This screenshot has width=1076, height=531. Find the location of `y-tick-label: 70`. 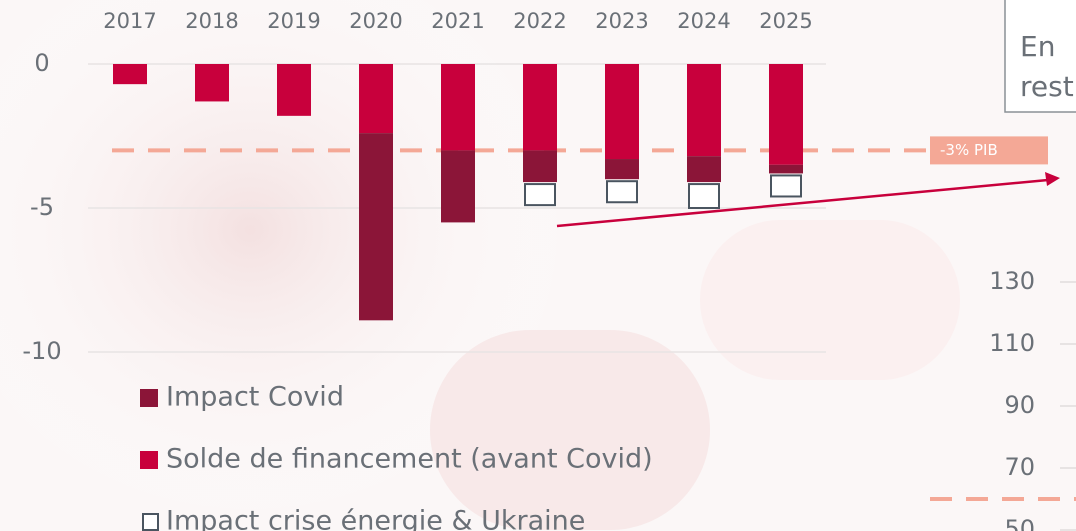

y-tick-label: 70 is located at coordinates (1019, 467).